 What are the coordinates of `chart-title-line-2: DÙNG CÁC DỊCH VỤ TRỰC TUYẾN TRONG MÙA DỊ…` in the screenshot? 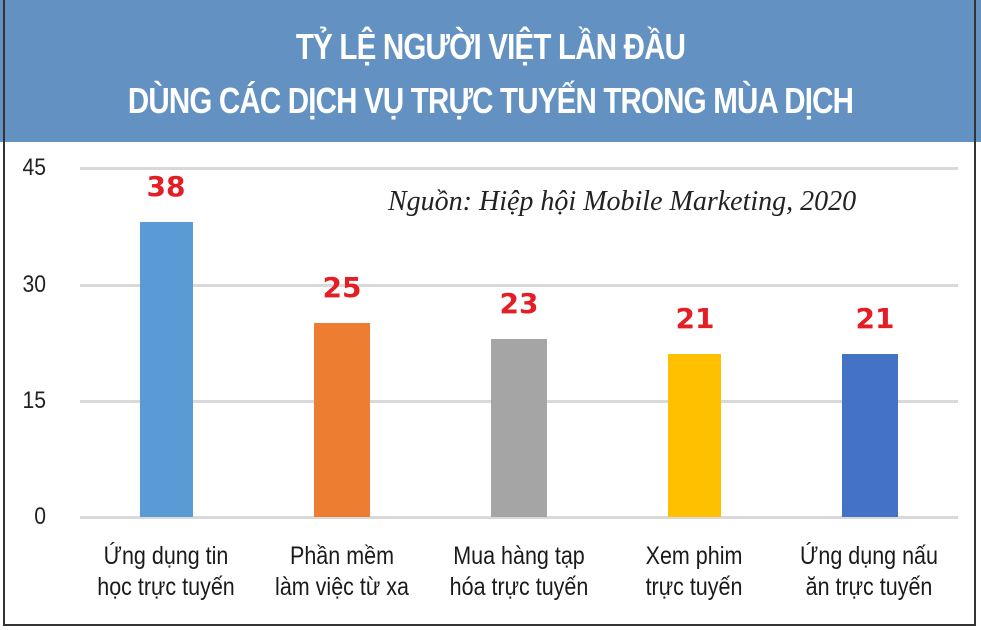 It's located at (490, 100).